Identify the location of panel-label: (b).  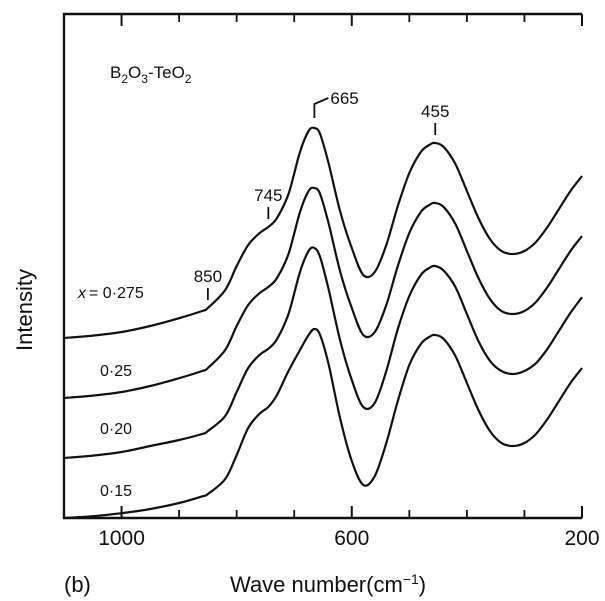
(77, 584).